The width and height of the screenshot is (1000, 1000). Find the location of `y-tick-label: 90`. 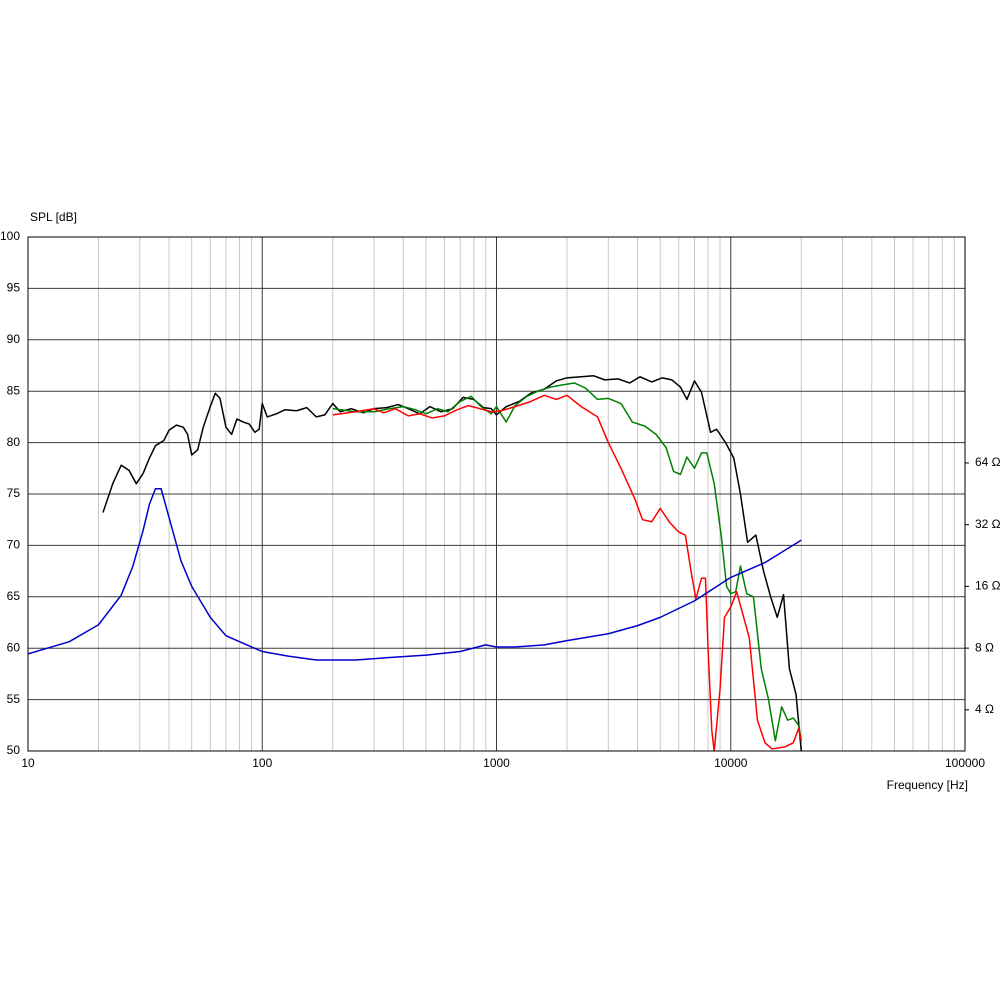

y-tick-label: 90 is located at coordinates (14, 339).